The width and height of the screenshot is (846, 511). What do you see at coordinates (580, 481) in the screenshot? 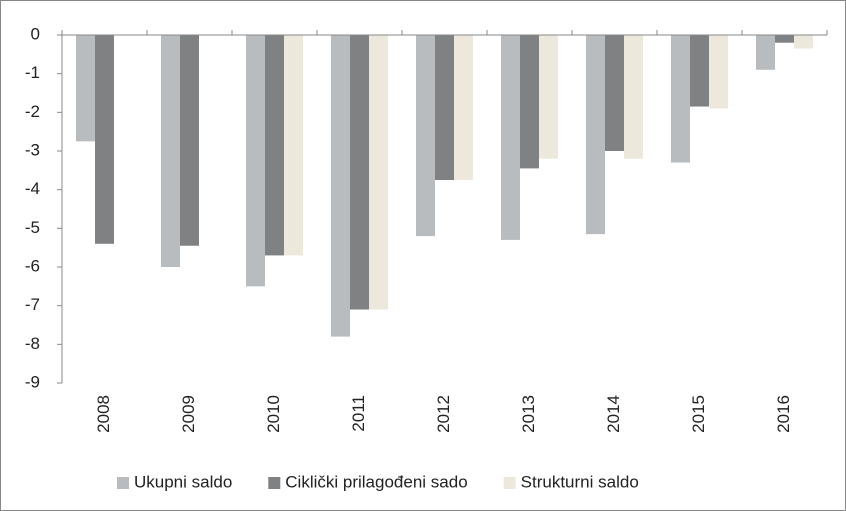
I see `legend-label: Strukturni saldo` at bounding box center [580, 481].